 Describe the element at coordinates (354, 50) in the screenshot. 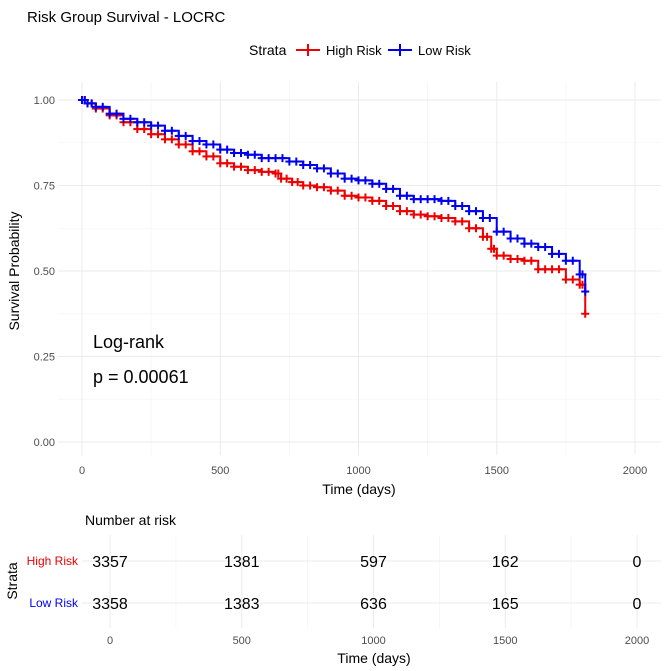

I see `legend-label-high-risk: High Risk` at that location.